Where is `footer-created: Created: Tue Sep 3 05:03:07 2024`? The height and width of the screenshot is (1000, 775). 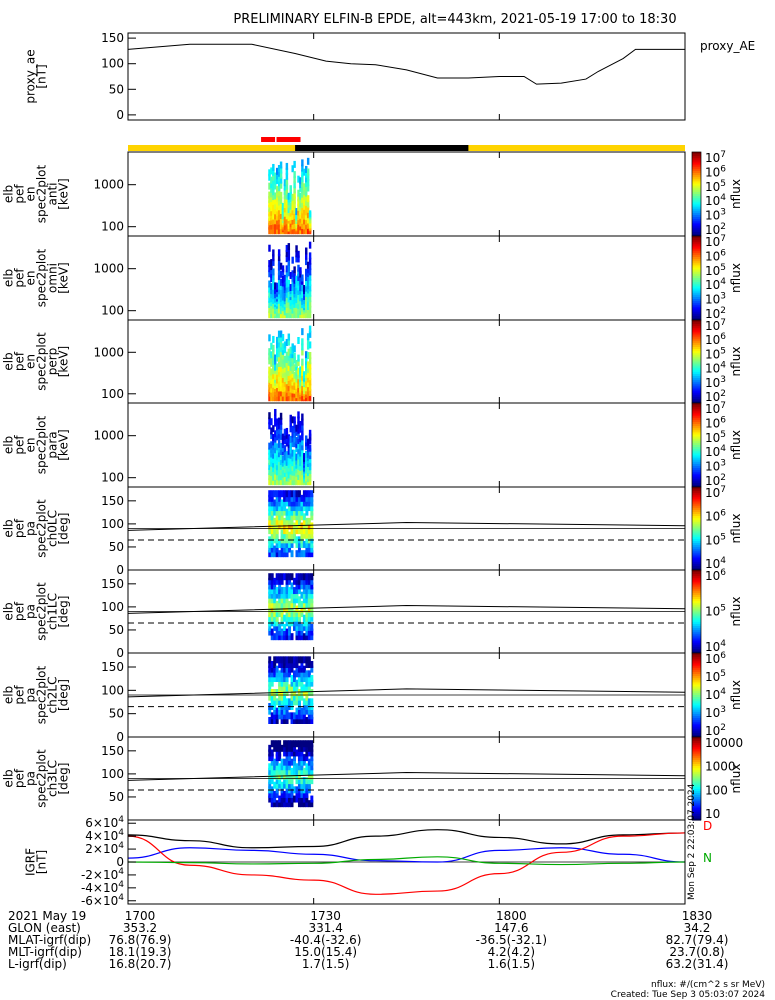
footer-created: Created: Tue Sep 3 05:03:07 2024 is located at coordinates (688, 995).